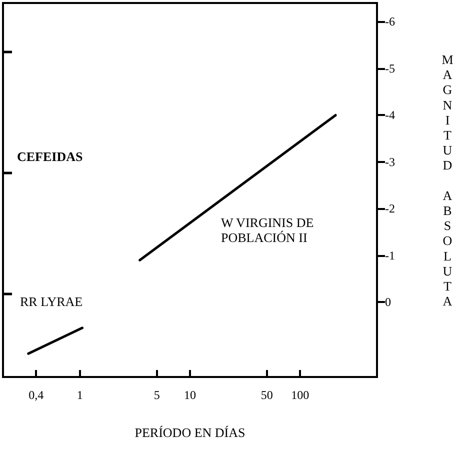 The height and width of the screenshot is (450, 471). Describe the element at coordinates (390, 209) in the screenshot. I see `y-tick-label: -2` at that location.